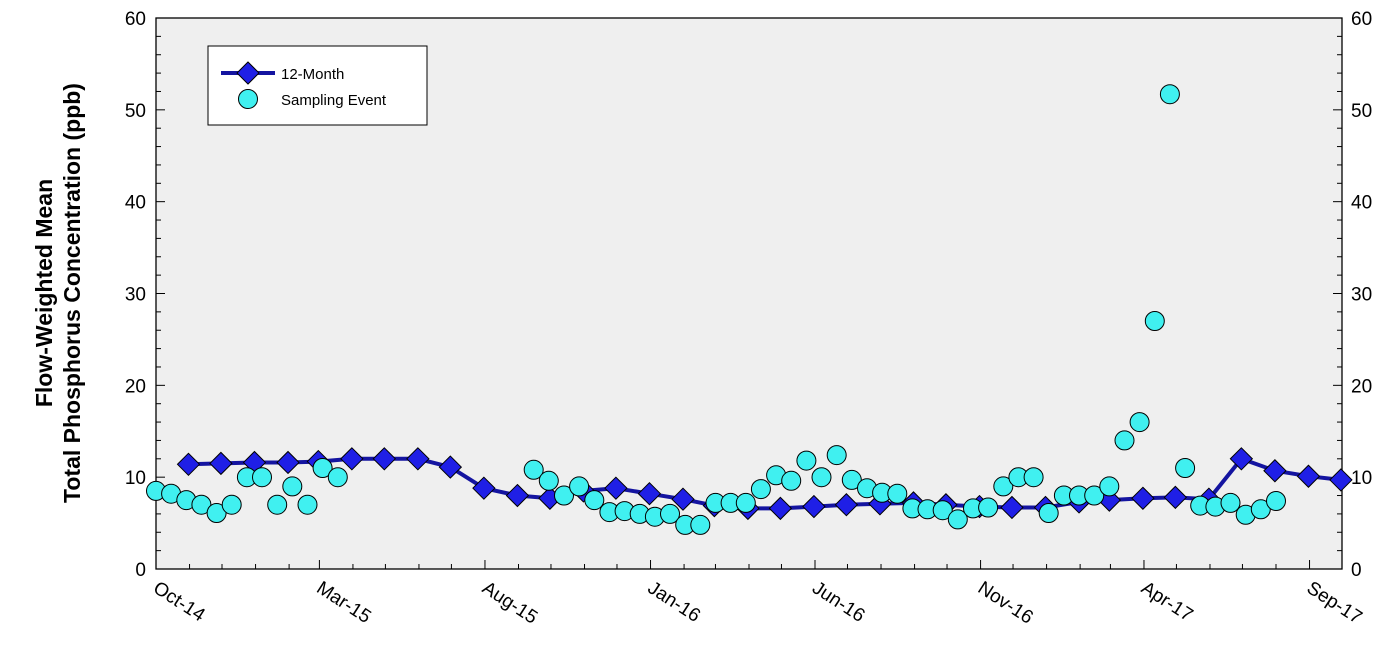 The width and height of the screenshot is (1387, 648). What do you see at coordinates (135, 19) in the screenshot?
I see `y-tick-label-left: 60` at bounding box center [135, 19].